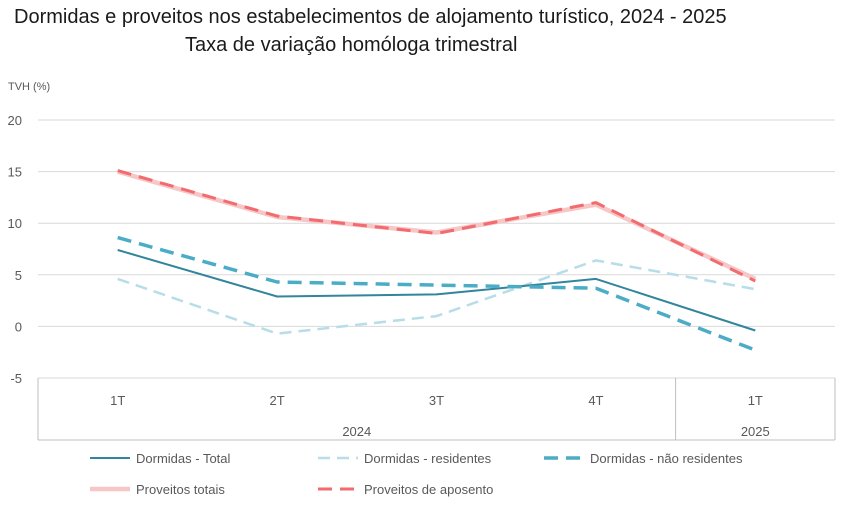 This screenshot has height=505, width=845. I want to click on y-axis-label: TVH (%), so click(29, 87).